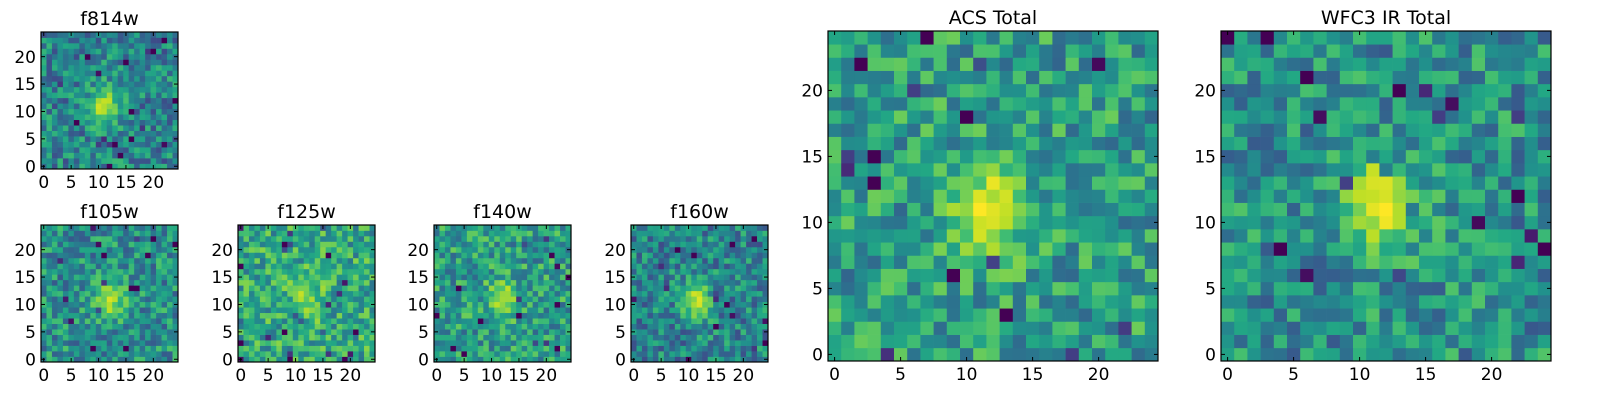  I want to click on x-tick-label: 20, so click(154, 183).